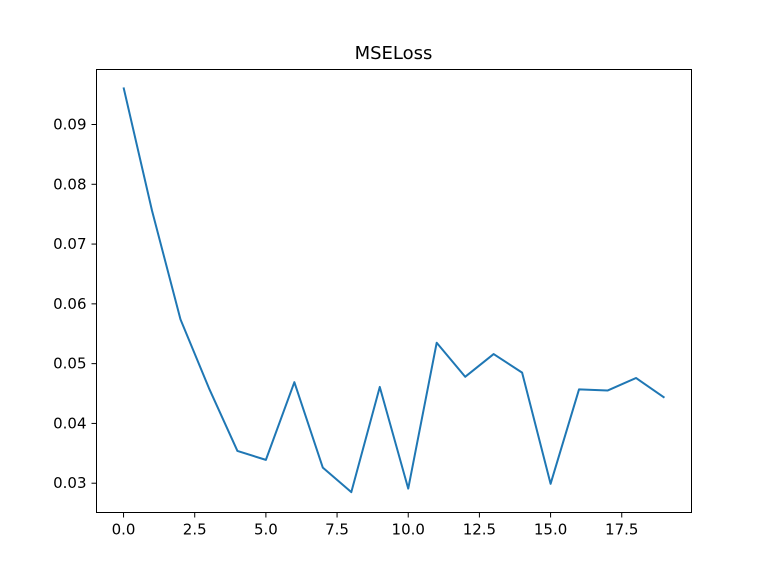 Image resolution: width=768 pixels, height=576 pixels. I want to click on x-tick-label: 17.5, so click(621, 530).